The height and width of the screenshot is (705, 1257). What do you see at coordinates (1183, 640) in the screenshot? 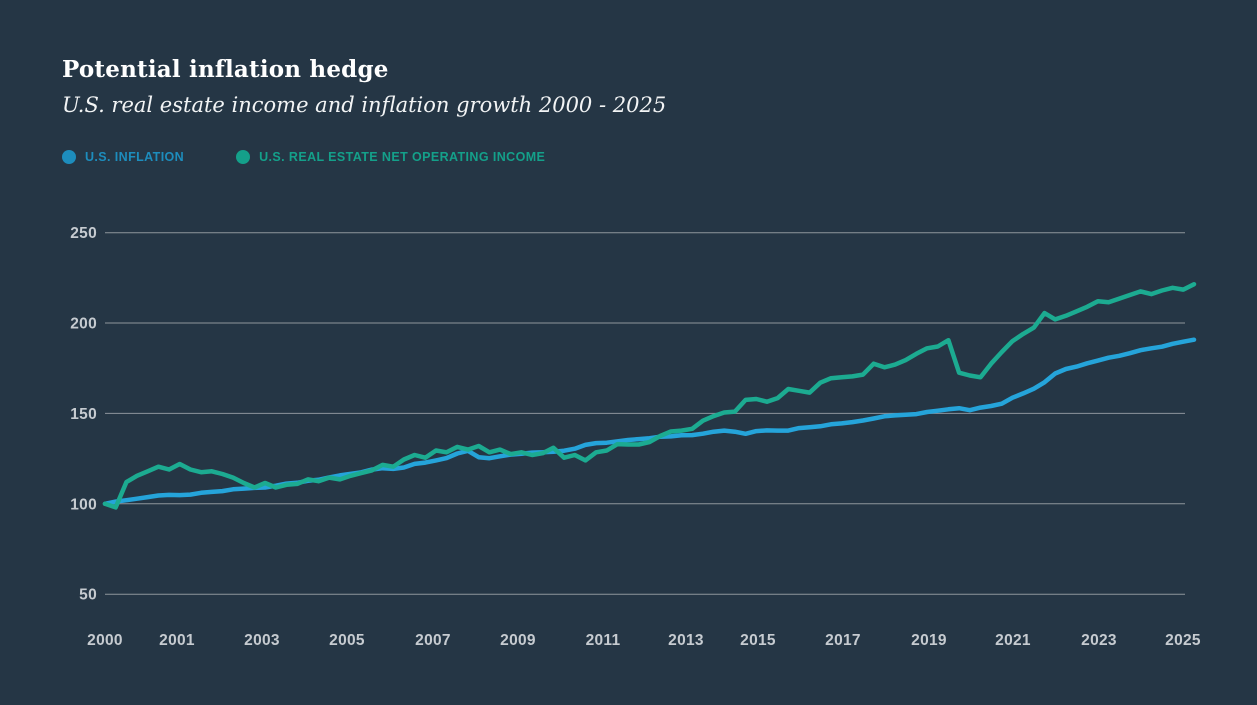
I see `x-tick-label: 2025` at bounding box center [1183, 640].